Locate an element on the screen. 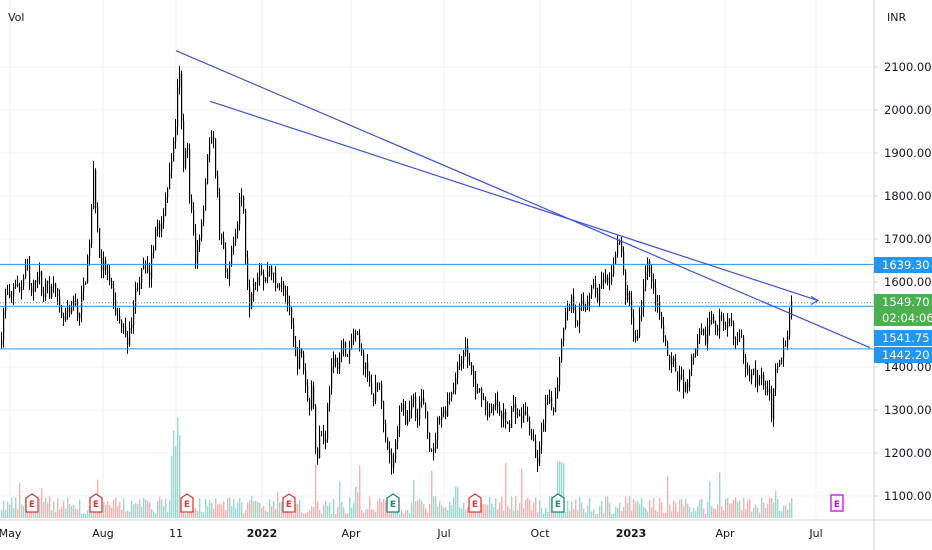  price-label-box is located at coordinates (903, 265).